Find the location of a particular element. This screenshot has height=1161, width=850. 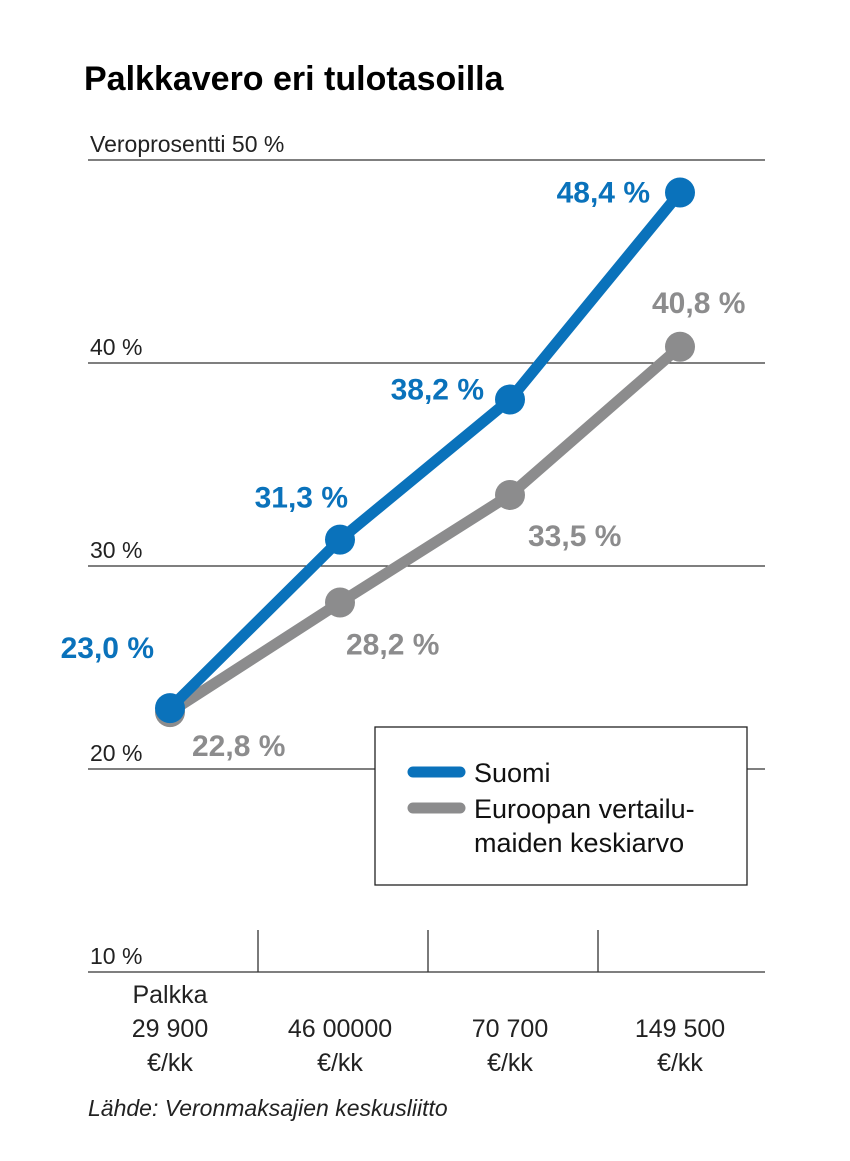

x-tick-label: 70 700 is located at coordinates (510, 1029).